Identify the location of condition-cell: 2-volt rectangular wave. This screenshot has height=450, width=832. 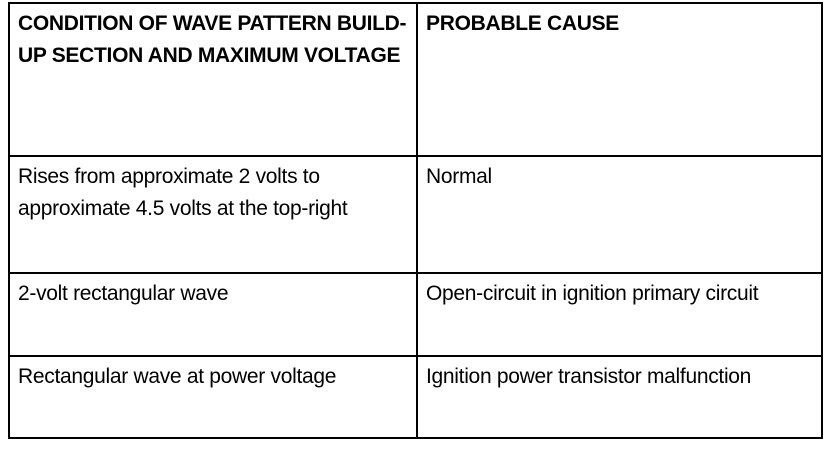
(213, 314).